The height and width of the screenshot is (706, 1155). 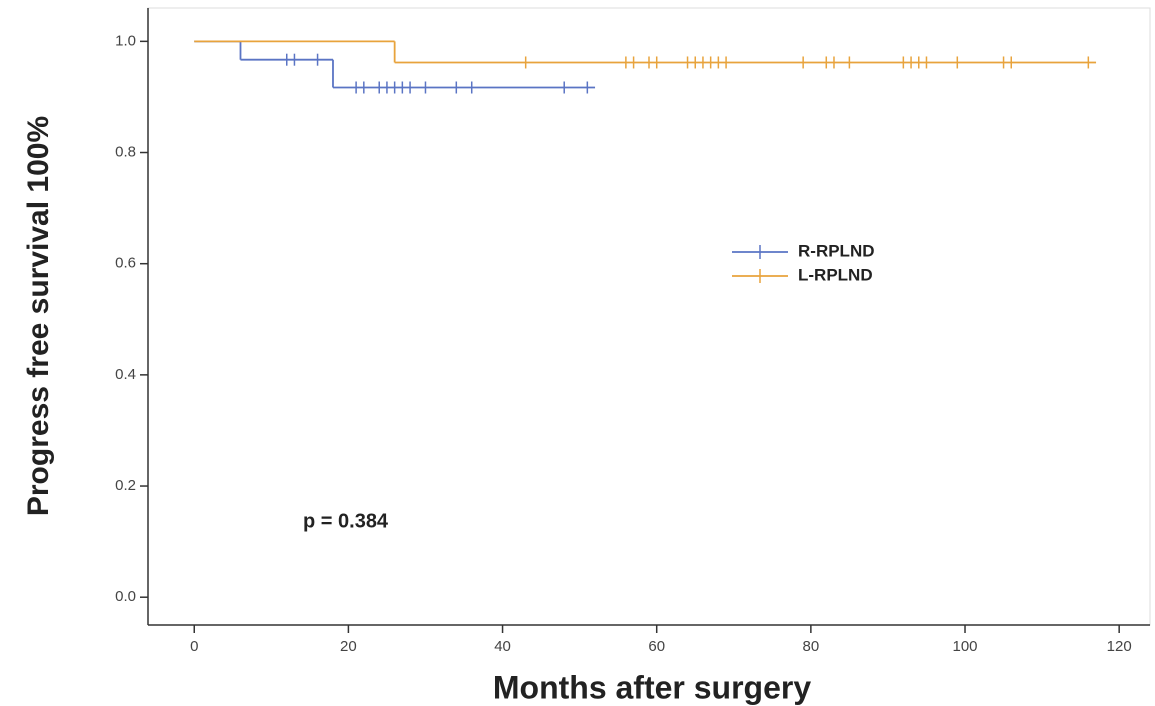 What do you see at coordinates (125, 151) in the screenshot?
I see `y-tick-label: 0.8` at bounding box center [125, 151].